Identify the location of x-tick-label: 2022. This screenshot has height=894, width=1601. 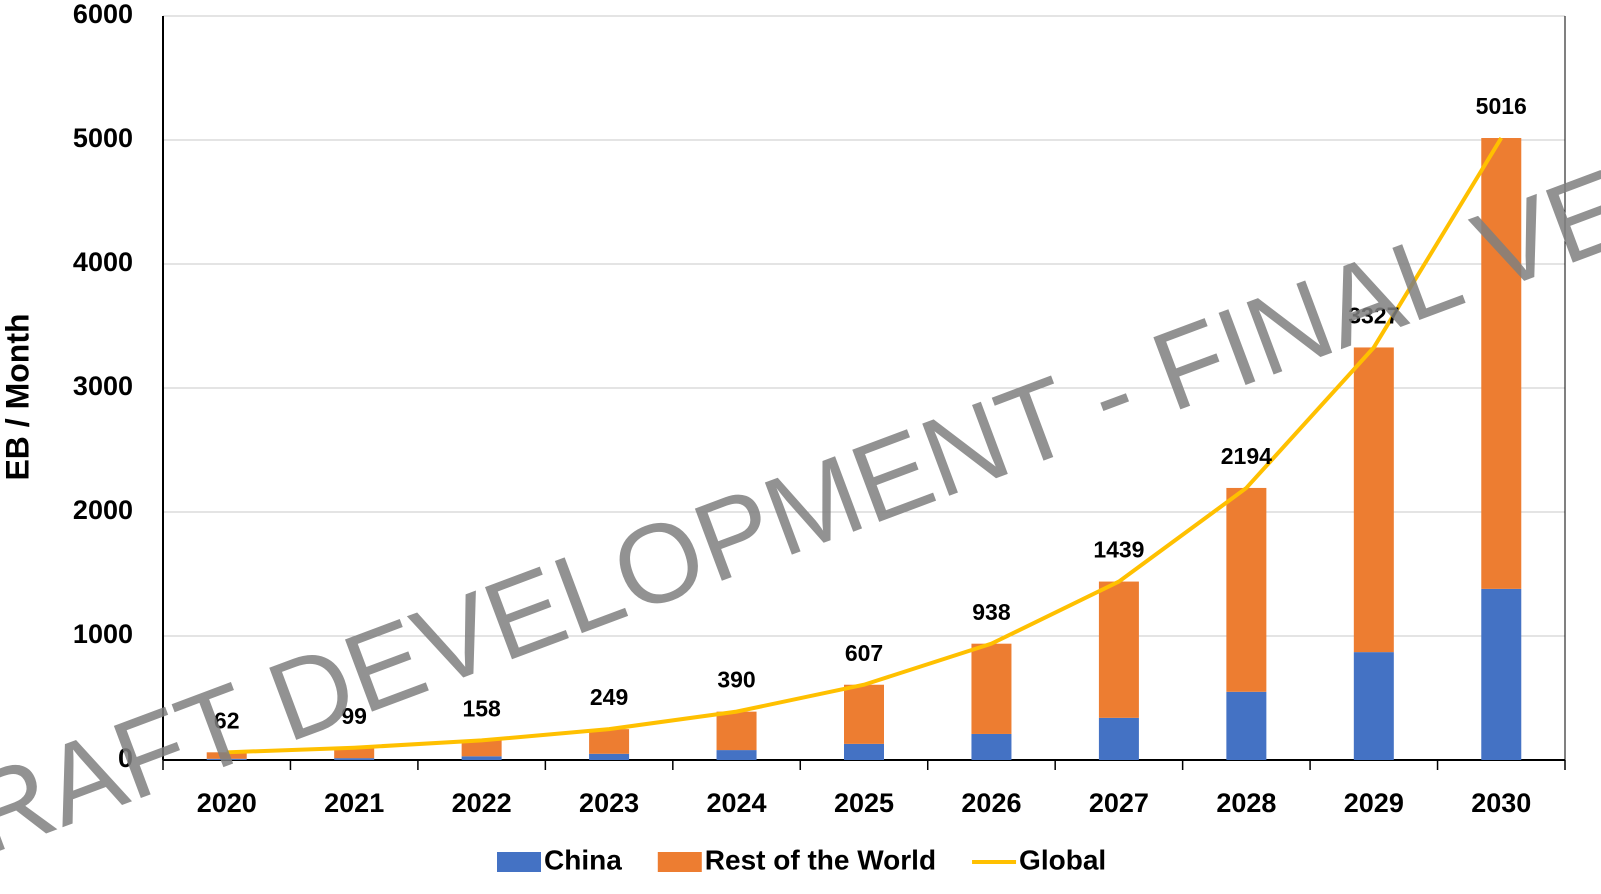
(482, 803).